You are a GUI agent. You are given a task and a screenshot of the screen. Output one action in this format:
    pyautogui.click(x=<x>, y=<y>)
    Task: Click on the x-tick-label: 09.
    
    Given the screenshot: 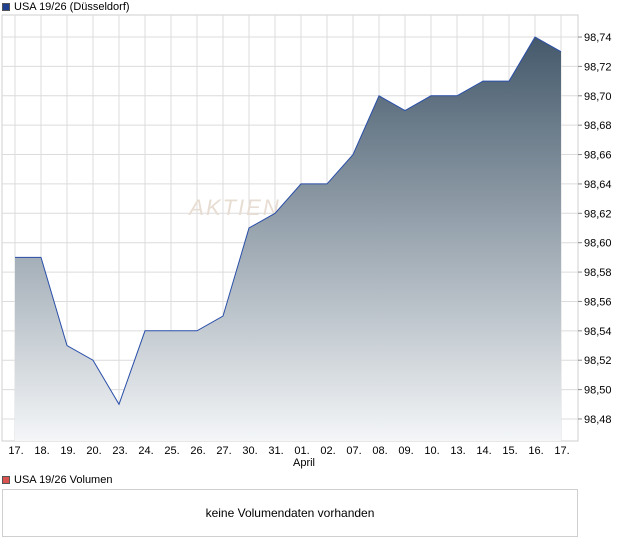 What is the action you would take?
    pyautogui.click(x=405, y=451)
    